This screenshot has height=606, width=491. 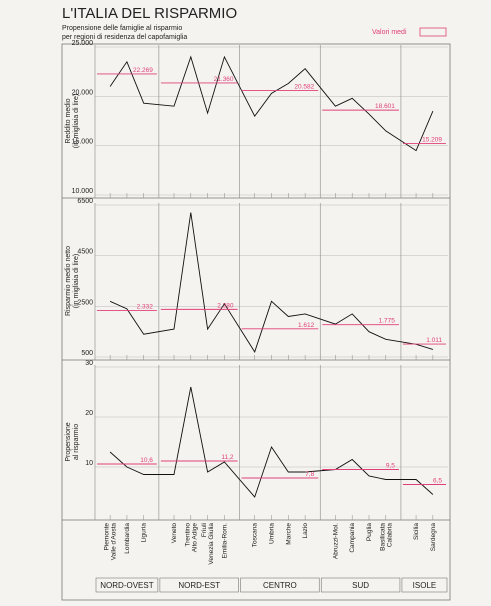 I want to click on x-tick-label: Liguria, so click(x=144, y=533).